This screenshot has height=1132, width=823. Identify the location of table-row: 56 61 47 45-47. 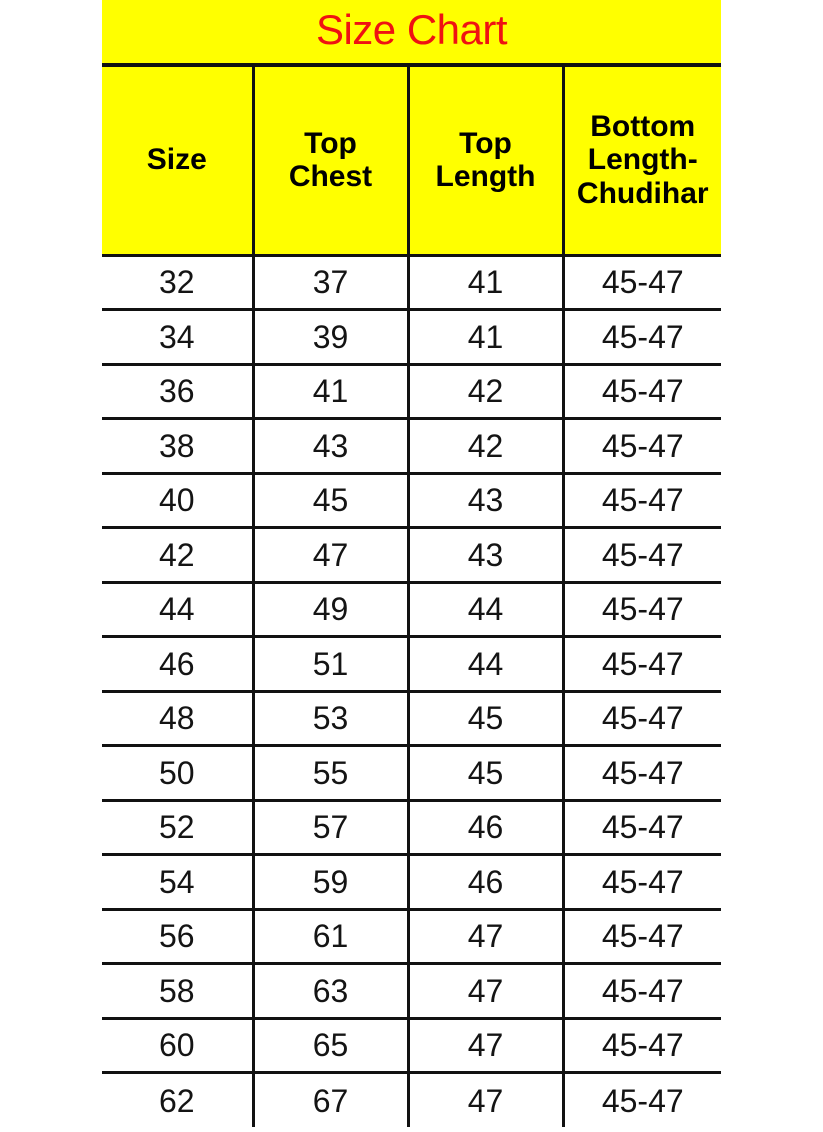
(411, 937).